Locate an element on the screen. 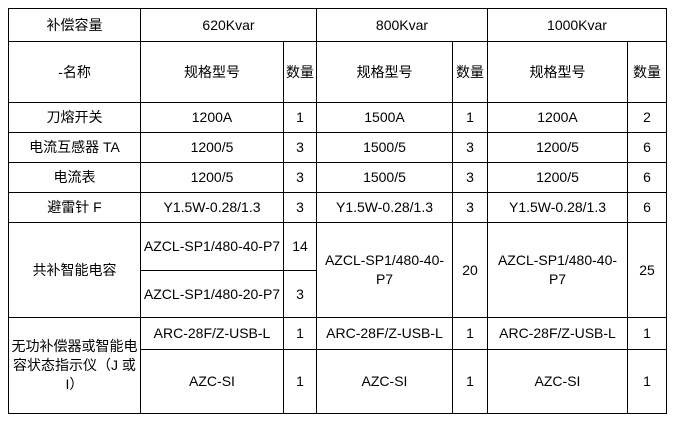 This screenshot has width=674, height=433. column-header-row: -名称 规格型号 数量 规格型号 数量 规格型号 数量 is located at coordinates (337, 72).